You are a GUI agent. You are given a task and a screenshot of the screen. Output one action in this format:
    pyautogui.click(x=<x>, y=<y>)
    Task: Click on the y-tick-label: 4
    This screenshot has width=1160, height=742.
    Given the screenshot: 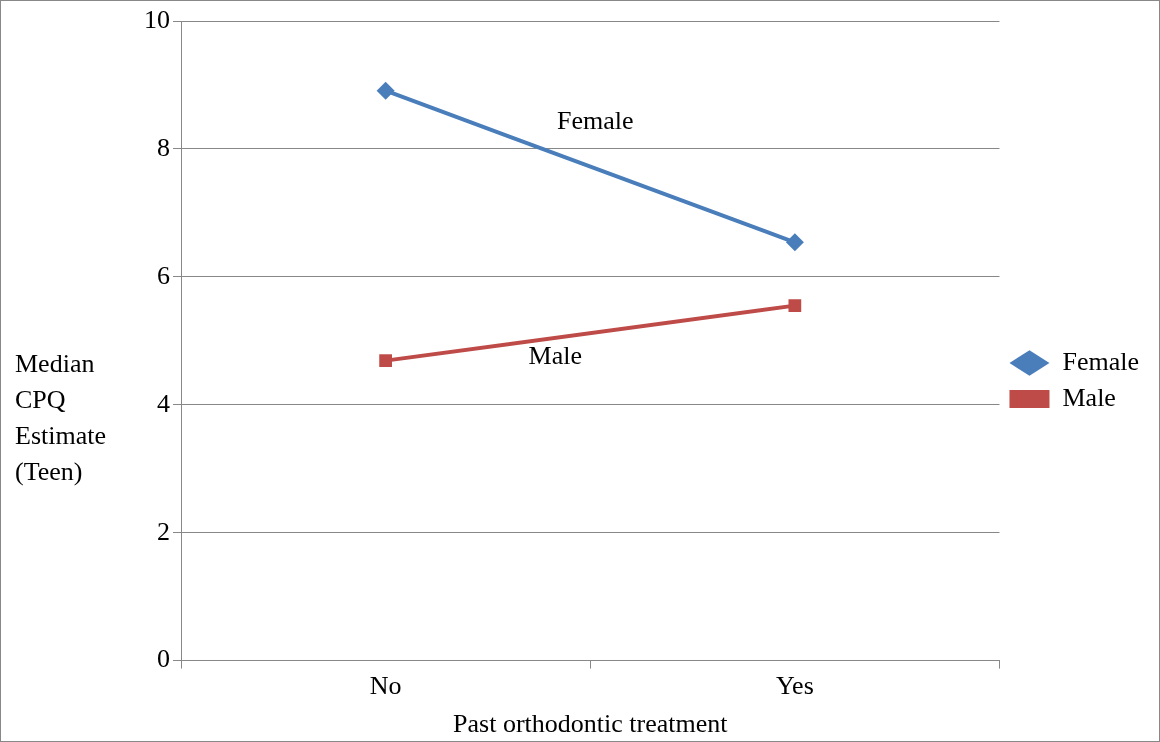 What is the action you would take?
    pyautogui.click(x=163, y=403)
    